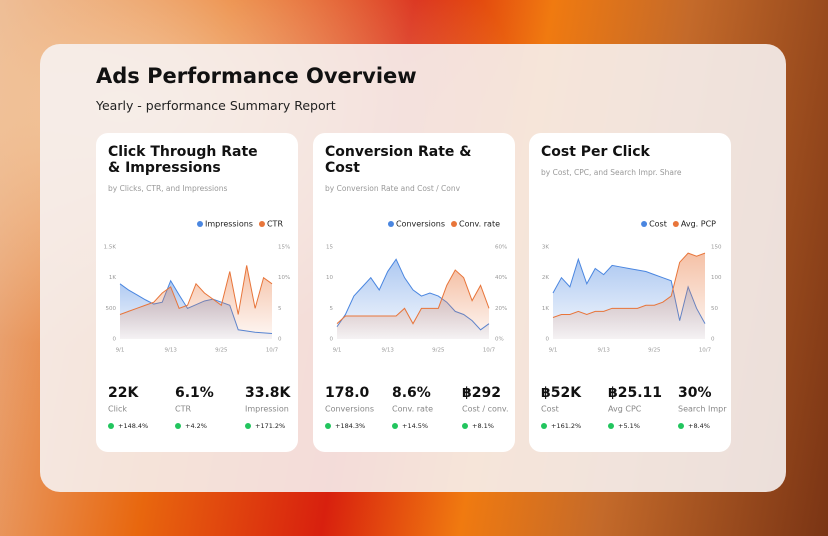 Image resolution: width=828 pixels, height=536 pixels. Describe the element at coordinates (270, 426) in the screenshot. I see `kpi-change: +171.2%` at that location.